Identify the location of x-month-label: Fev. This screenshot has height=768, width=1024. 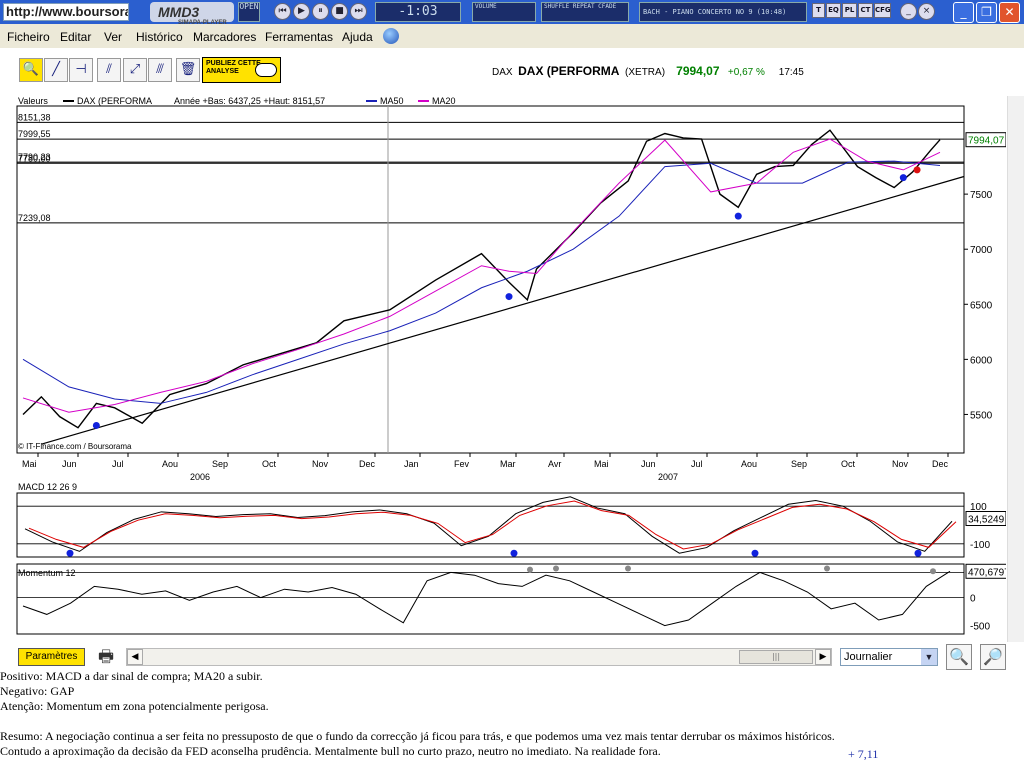
(462, 464).